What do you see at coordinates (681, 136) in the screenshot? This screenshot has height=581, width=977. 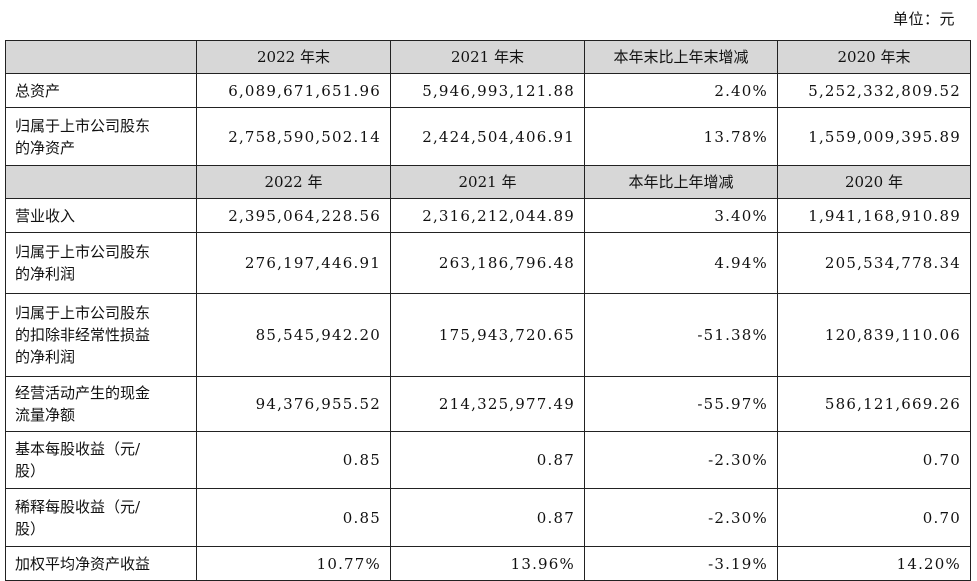 I see `change-cell: 13.78%` at bounding box center [681, 136].